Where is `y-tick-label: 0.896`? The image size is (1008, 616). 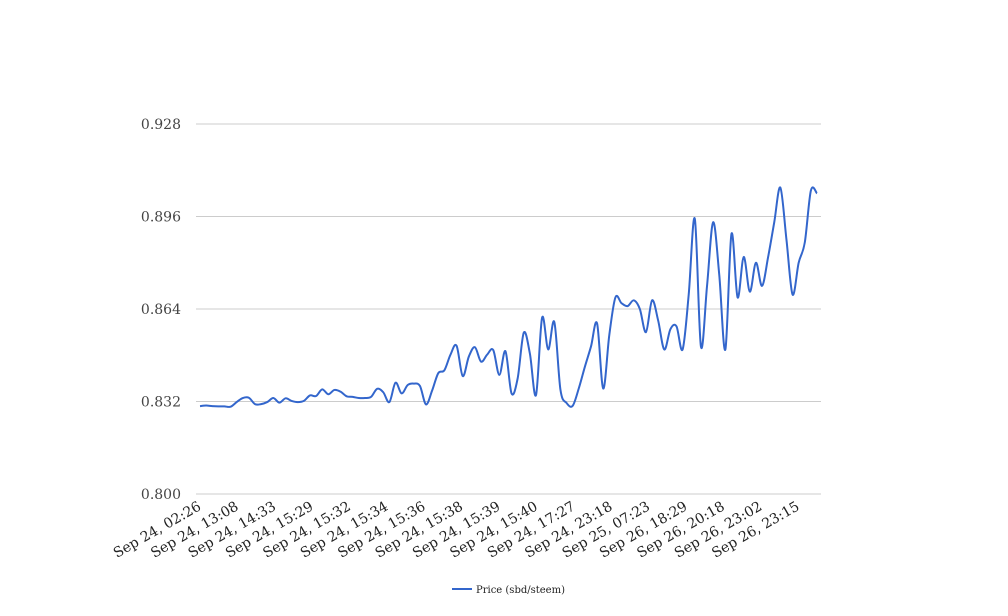 y-tick-label: 0.896 is located at coordinates (161, 218).